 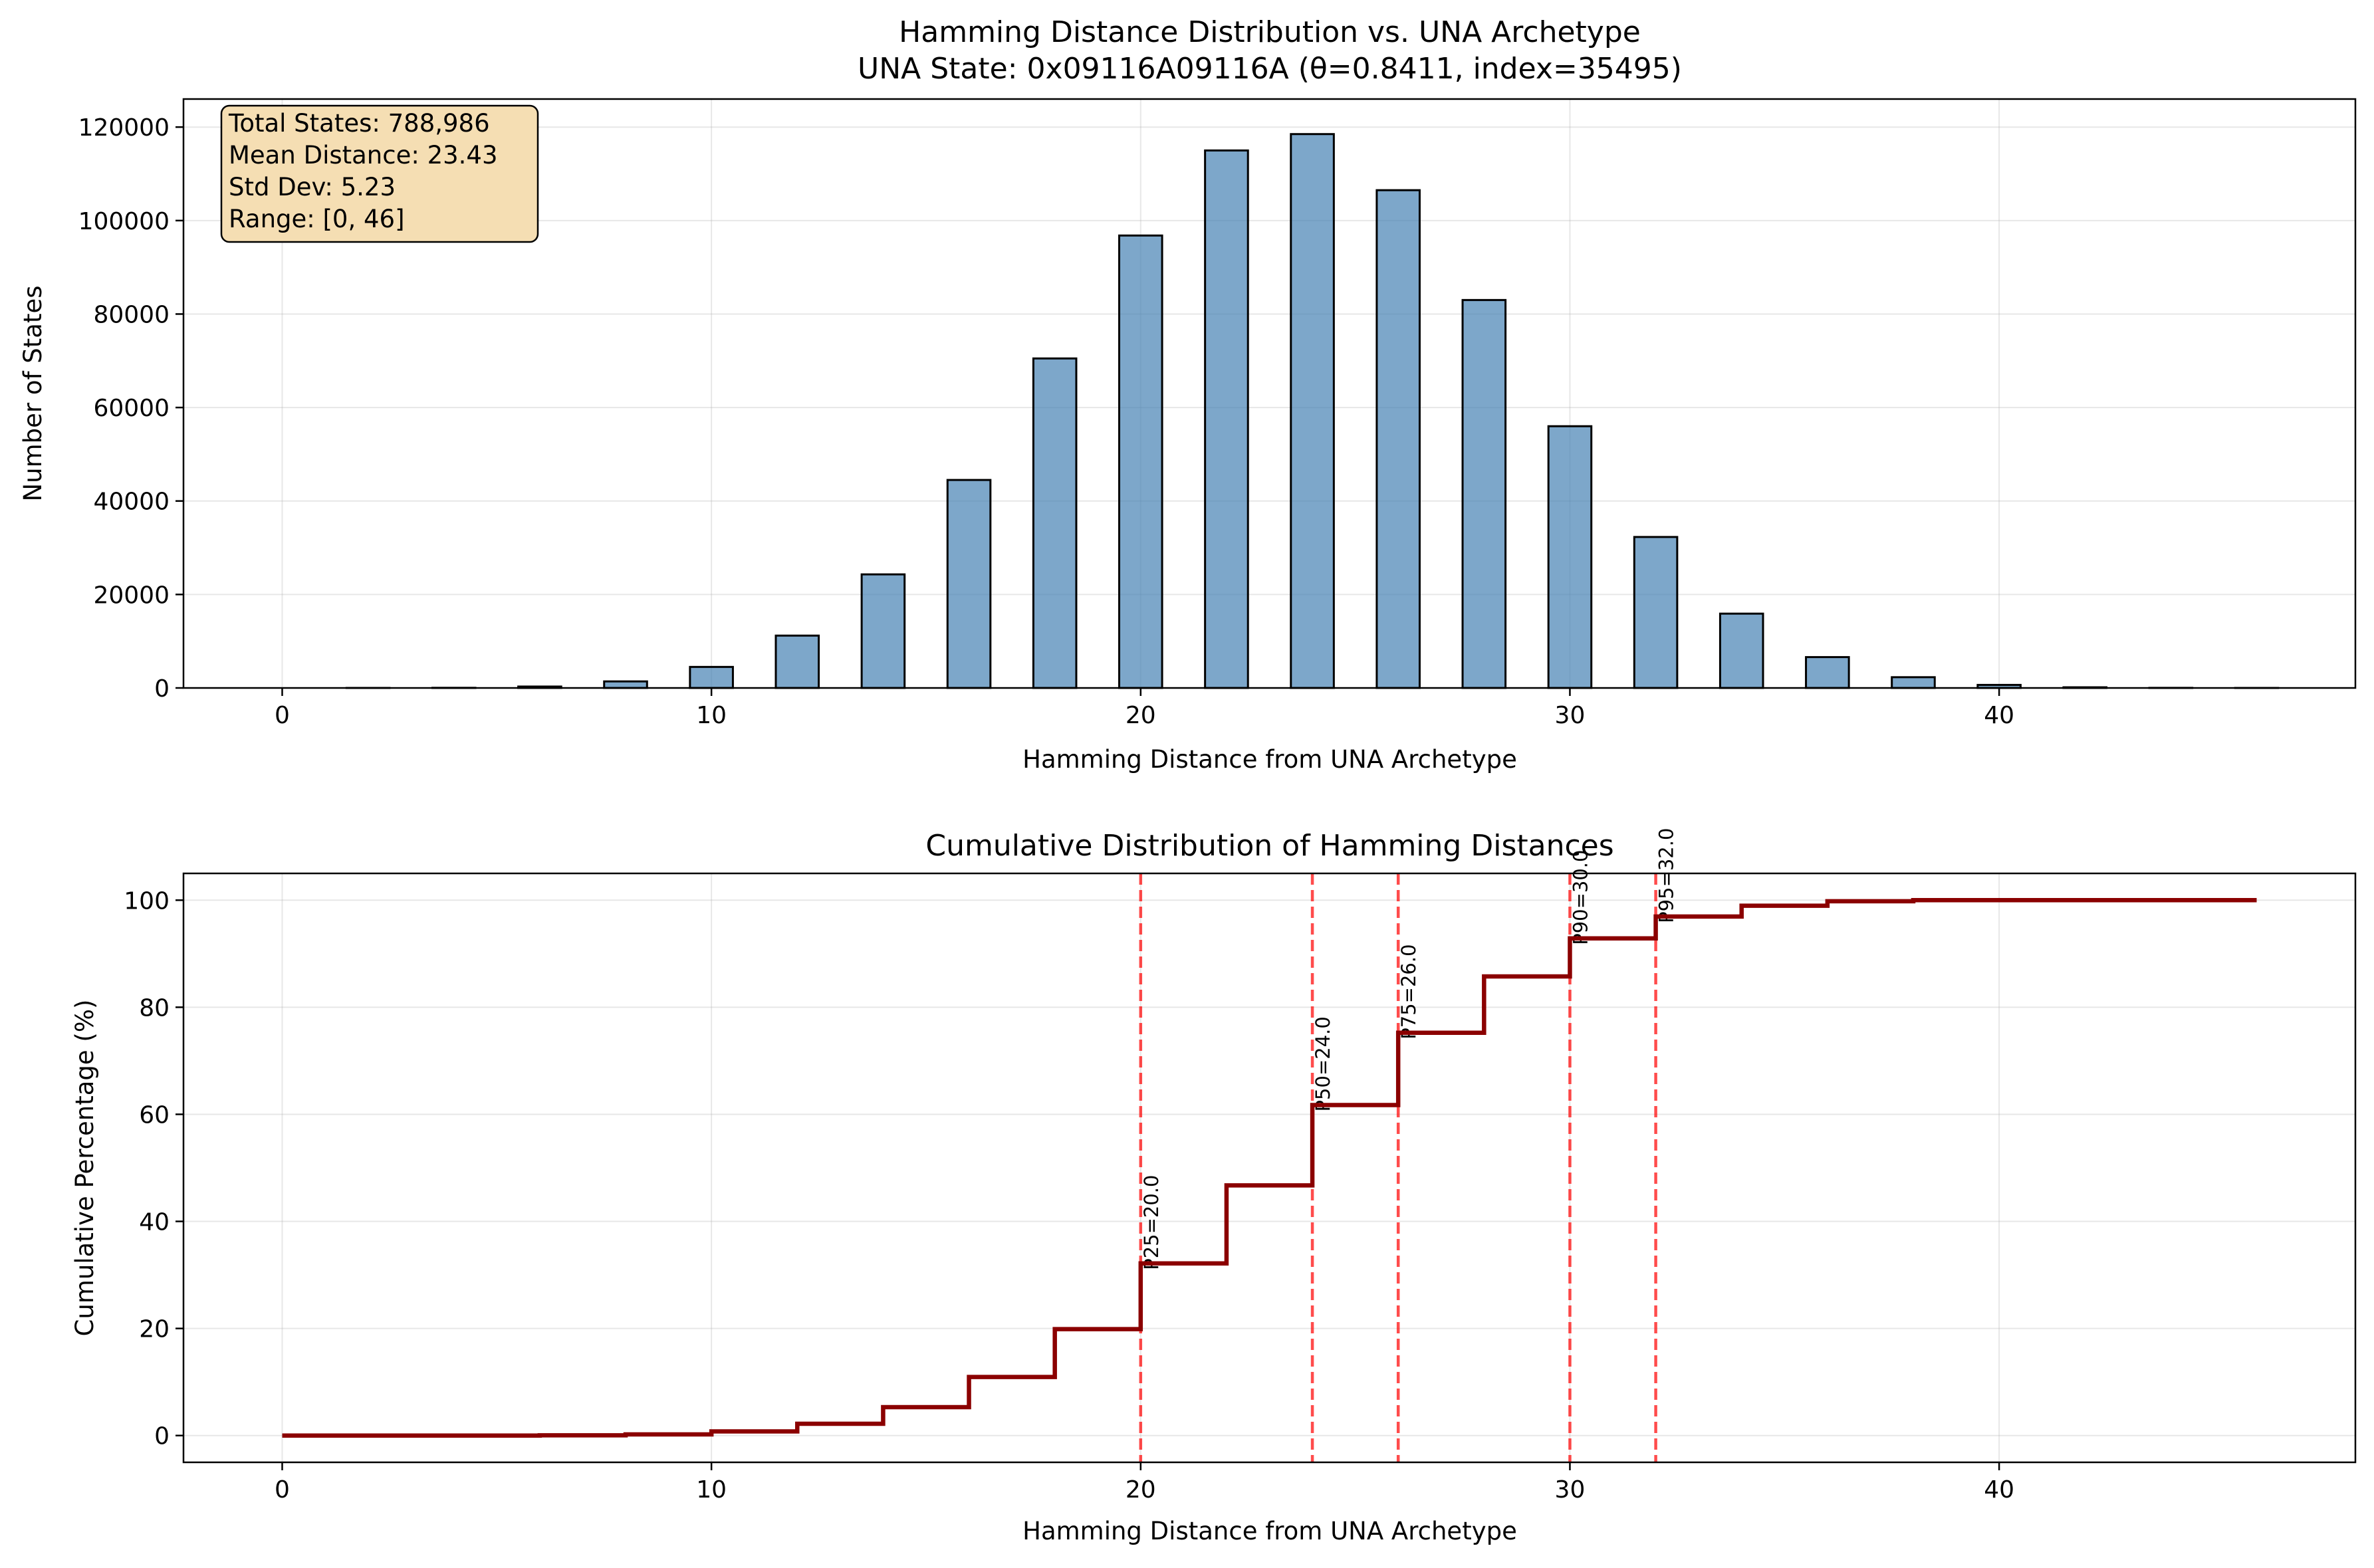 What do you see at coordinates (84, 1168) in the screenshot?
I see `cdf-ylabel: Cumulative Percentage (%)` at bounding box center [84, 1168].